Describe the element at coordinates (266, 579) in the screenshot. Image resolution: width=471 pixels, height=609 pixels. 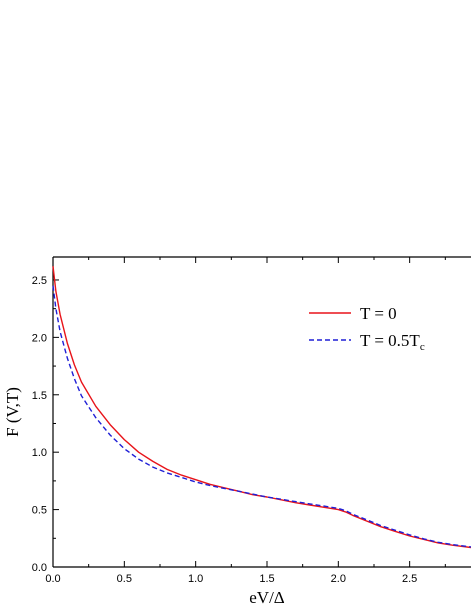
I see `x-tick-label: 1.5` at that location.